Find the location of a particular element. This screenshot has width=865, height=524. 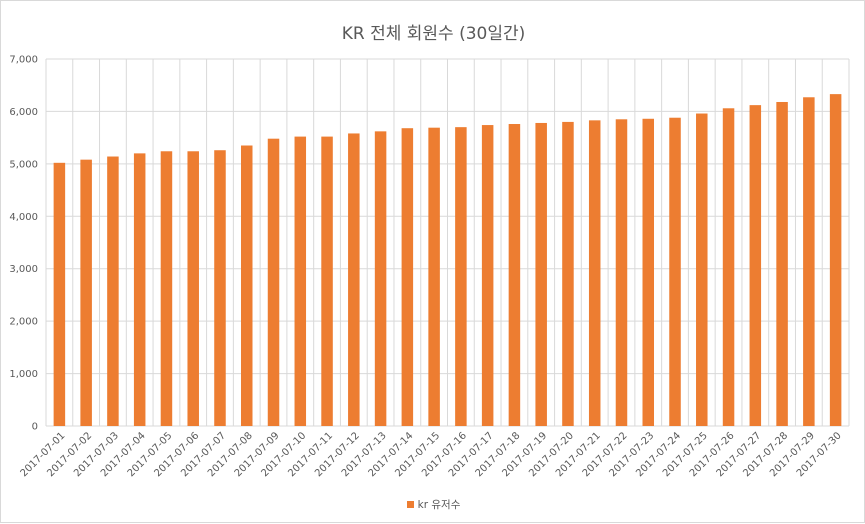

legend-label: kr 유저수 is located at coordinates (439, 505).